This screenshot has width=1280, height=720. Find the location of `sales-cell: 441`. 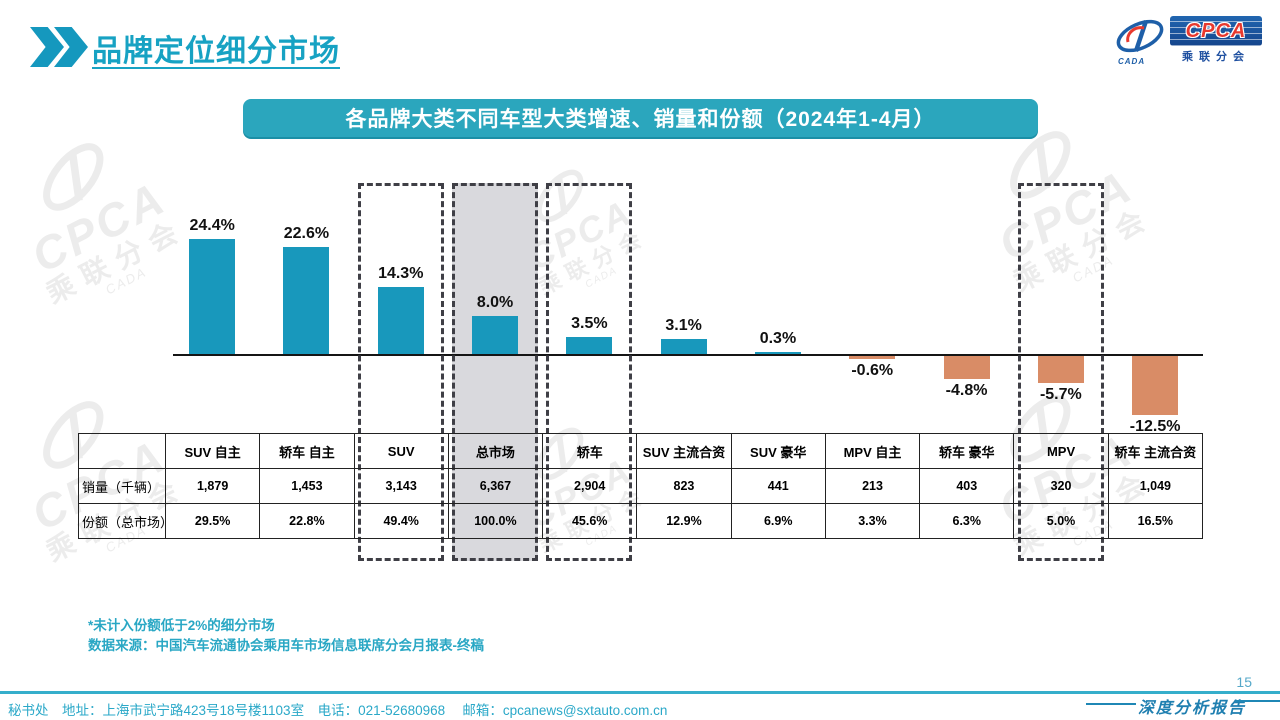

sales-cell: 441 is located at coordinates (778, 486).